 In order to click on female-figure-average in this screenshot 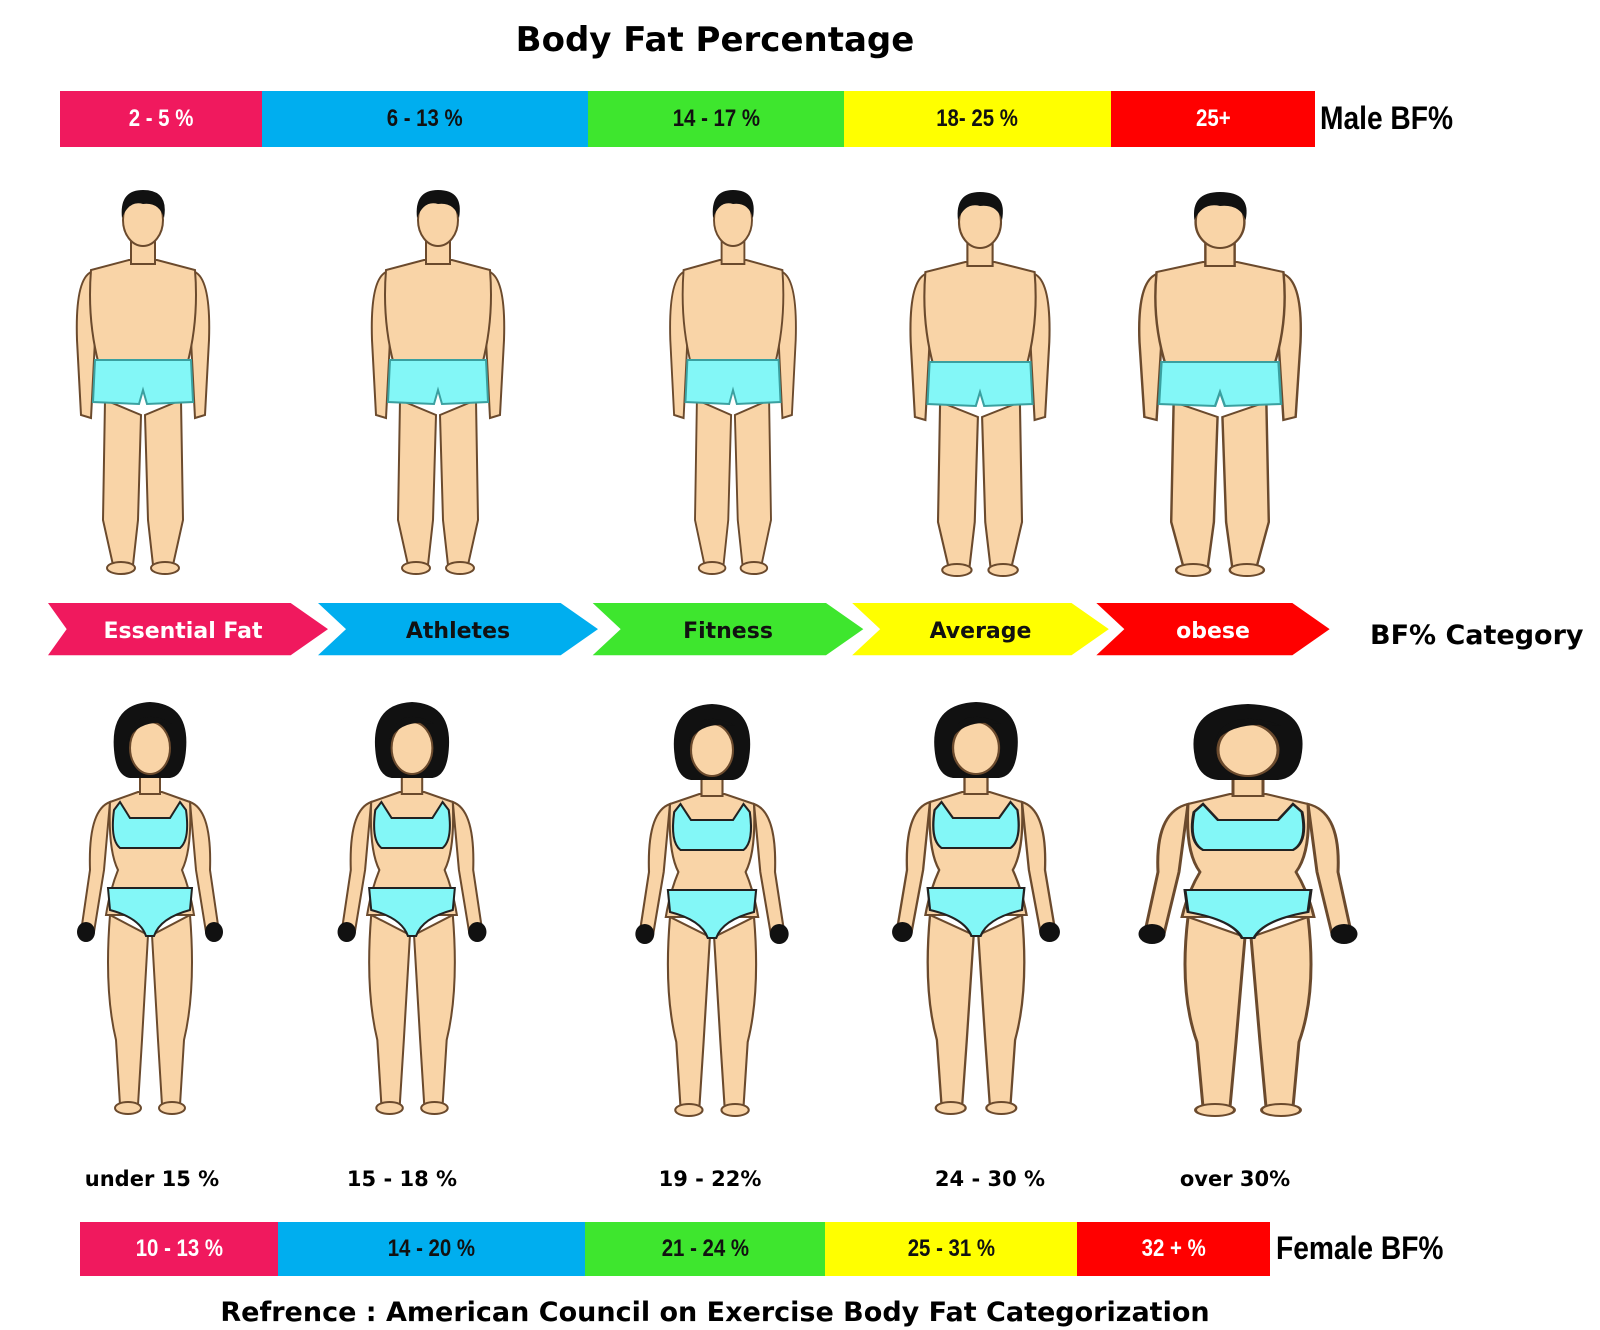, I will do `click(976, 908)`.